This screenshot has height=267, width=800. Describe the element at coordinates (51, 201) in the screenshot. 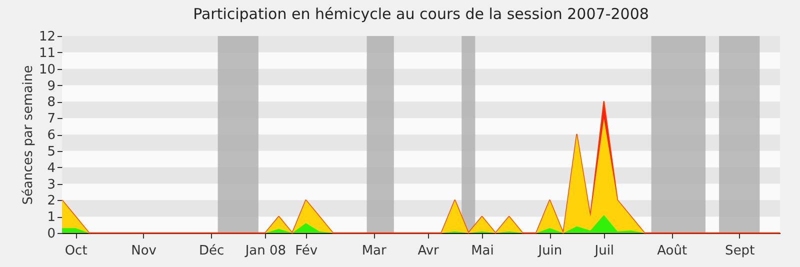

I see `y-tick-label: 2` at that location.